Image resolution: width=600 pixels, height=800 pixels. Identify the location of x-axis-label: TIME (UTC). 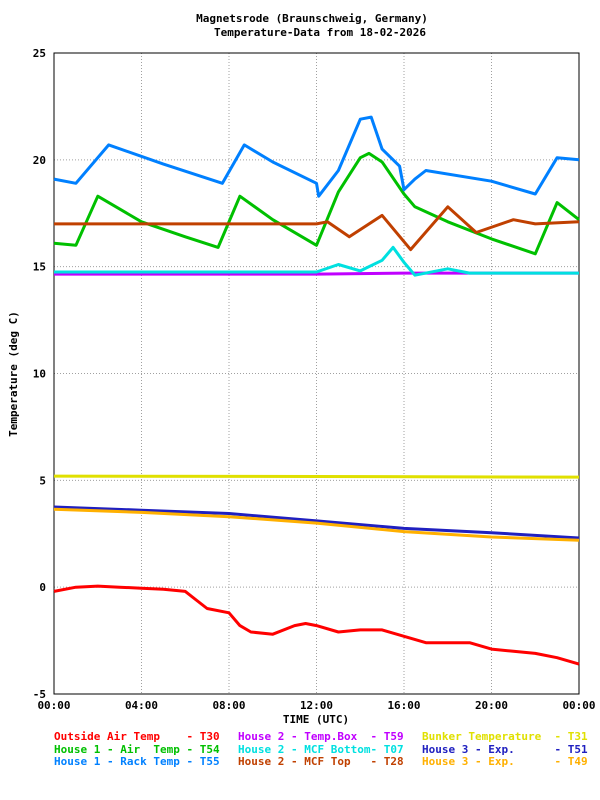
(316, 719).